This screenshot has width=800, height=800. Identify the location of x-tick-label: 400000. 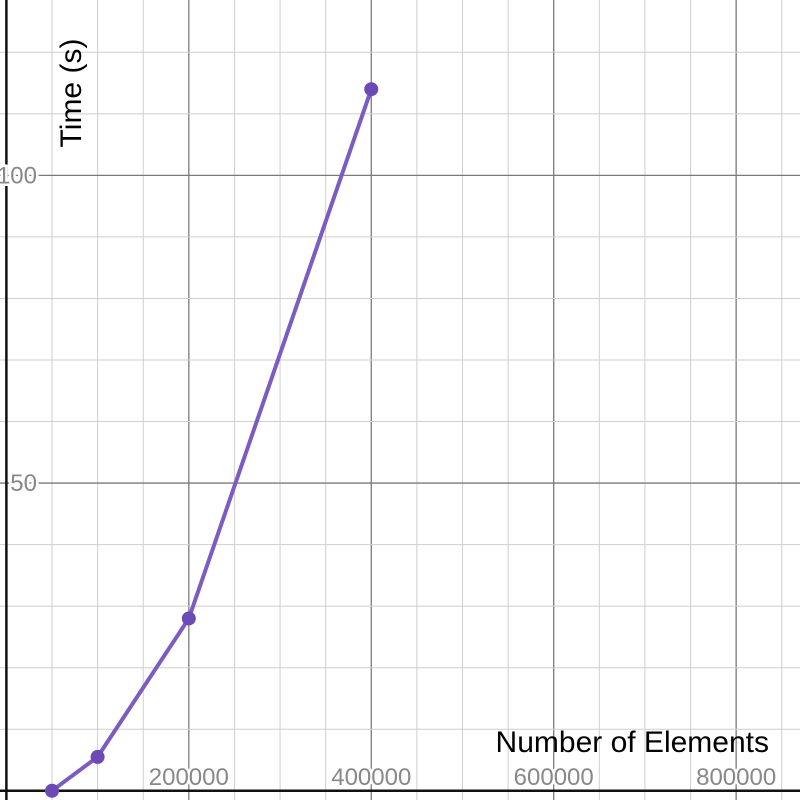
(371, 777).